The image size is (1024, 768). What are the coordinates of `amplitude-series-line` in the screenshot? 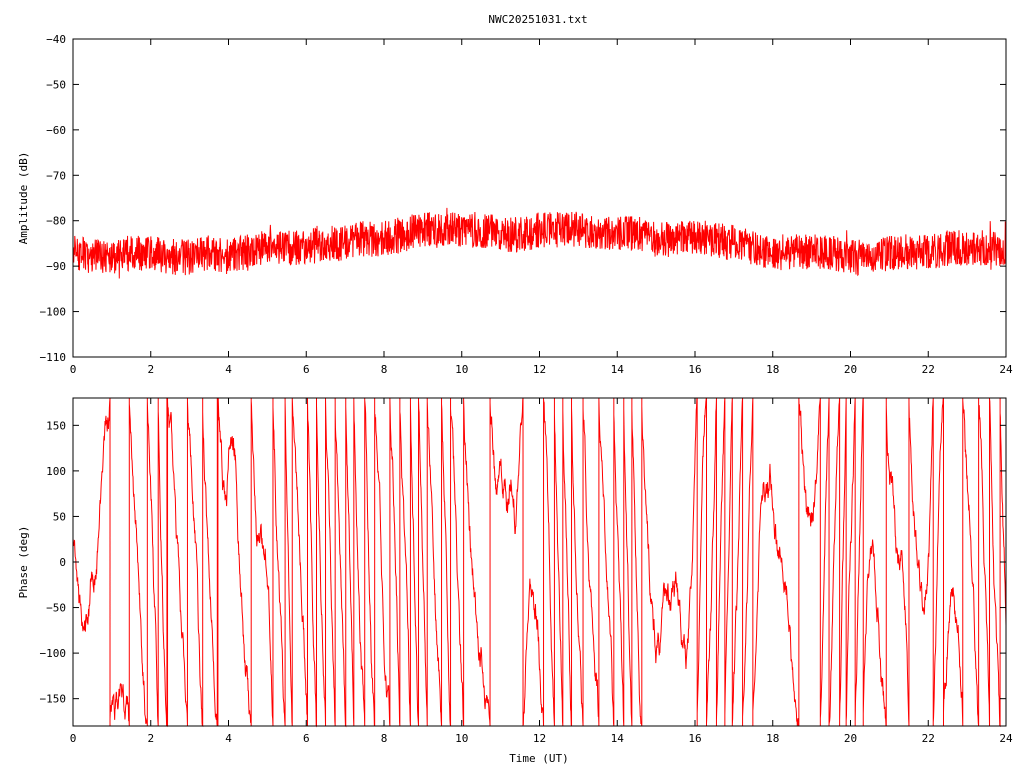 It's located at (539, 243).